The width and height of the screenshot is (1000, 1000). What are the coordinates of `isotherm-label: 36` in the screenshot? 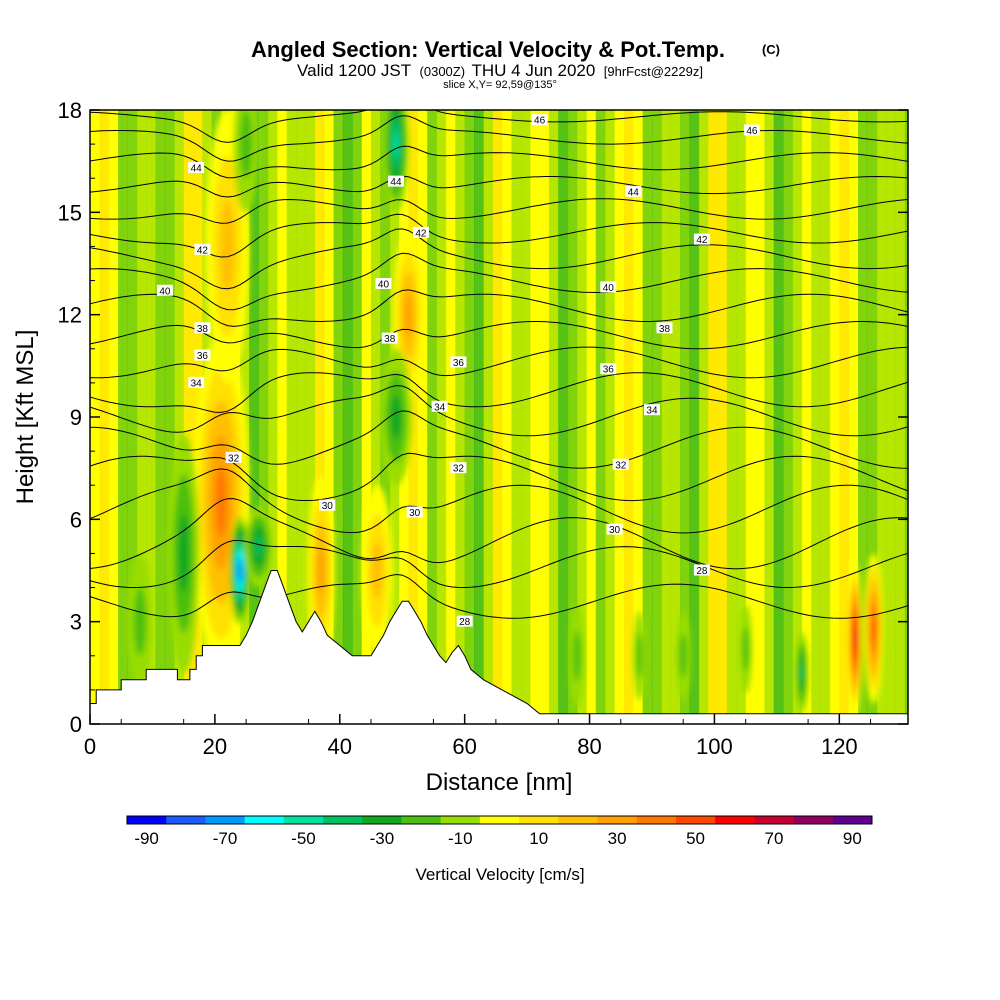 It's located at (608, 369).